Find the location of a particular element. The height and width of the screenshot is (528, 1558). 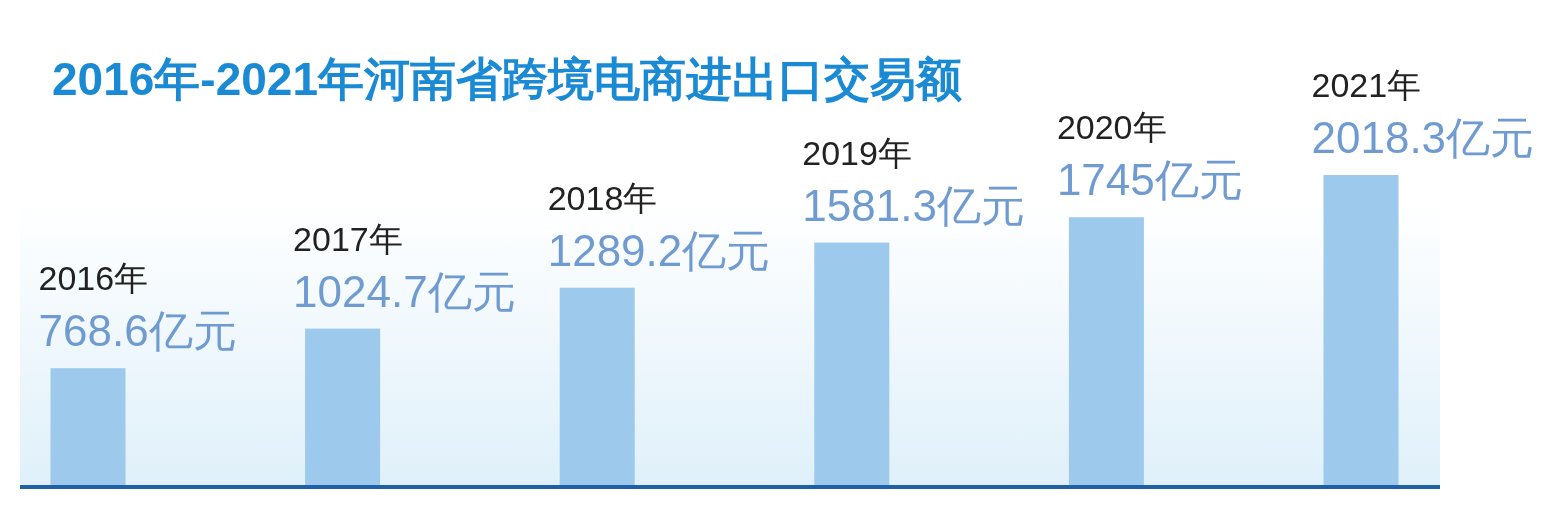

data-label: 768.6亿元 is located at coordinates (137, 331).